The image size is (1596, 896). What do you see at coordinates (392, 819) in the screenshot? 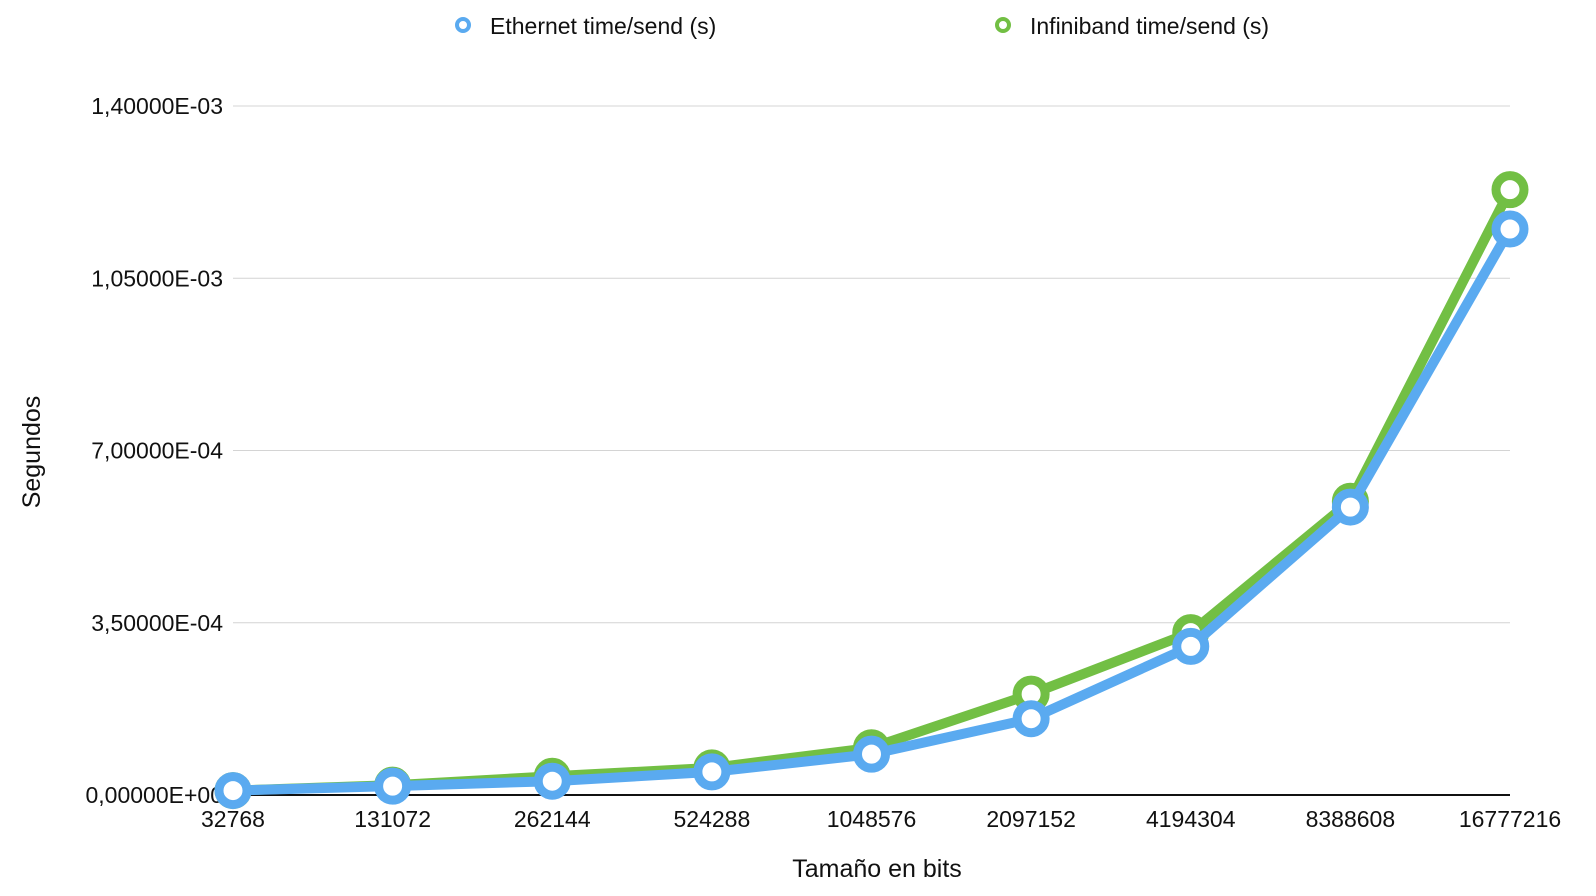
I see `x-tick-label: 131072` at bounding box center [392, 819].